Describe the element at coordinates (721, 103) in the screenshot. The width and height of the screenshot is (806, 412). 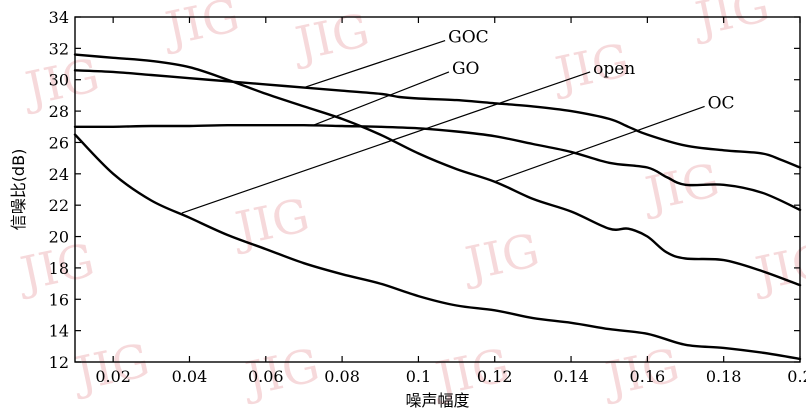
I see `annotation-label-oc: OC` at that location.